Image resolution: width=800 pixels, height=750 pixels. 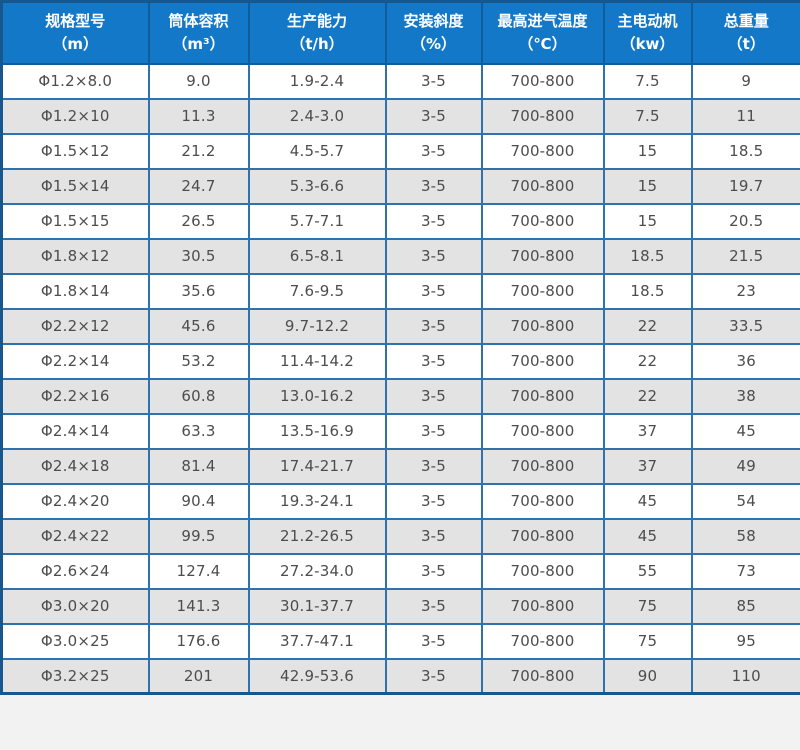 I want to click on spec-row: Φ2.4×14 63.3 13.5-16.9 3-5 700-800 37 45, so click(x=400, y=431).